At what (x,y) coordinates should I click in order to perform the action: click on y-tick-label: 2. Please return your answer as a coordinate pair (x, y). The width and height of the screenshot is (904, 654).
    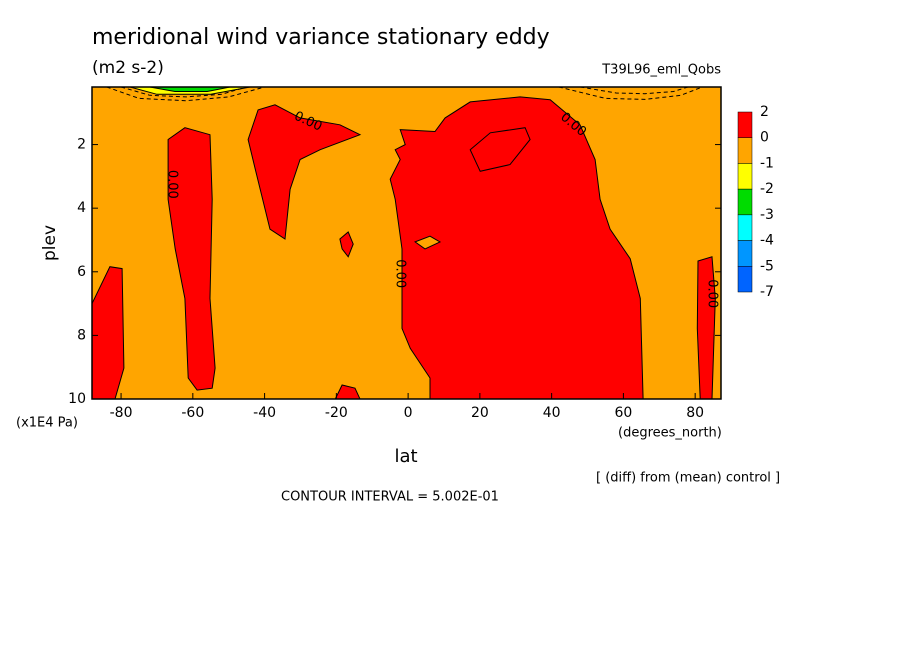
    Looking at the image, I should click on (81, 145).